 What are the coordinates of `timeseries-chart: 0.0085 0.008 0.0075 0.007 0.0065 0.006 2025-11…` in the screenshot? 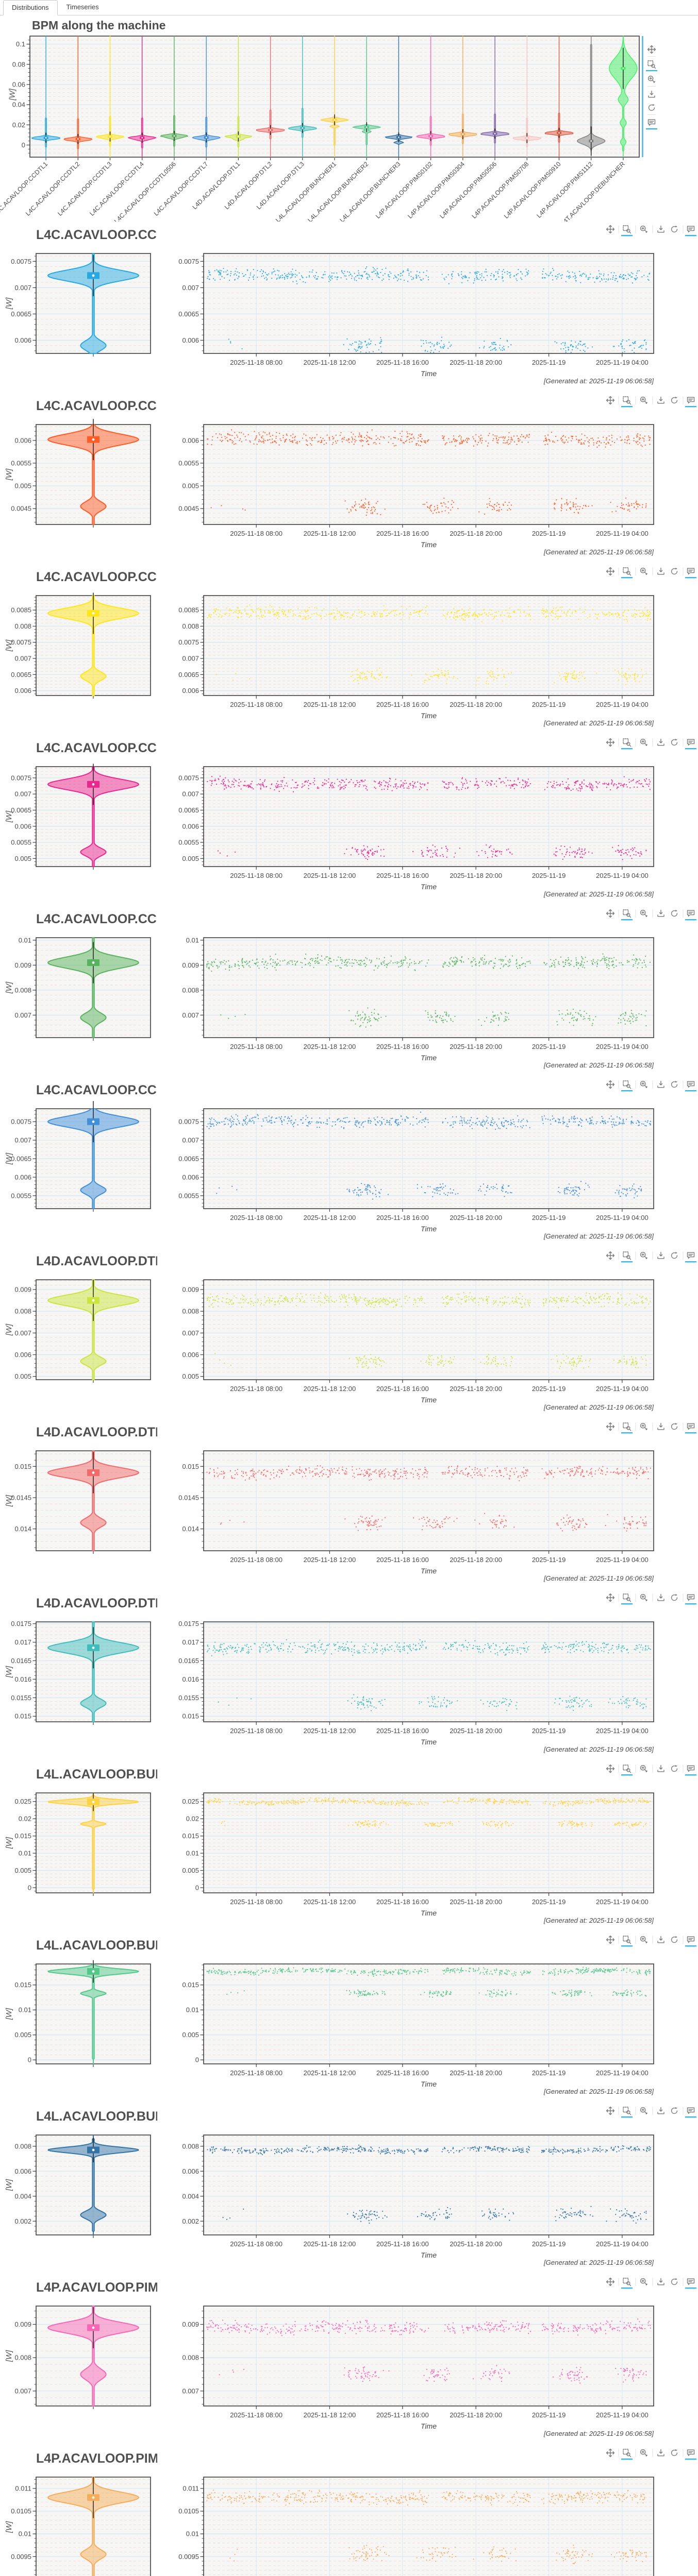 It's located at (416, 661).